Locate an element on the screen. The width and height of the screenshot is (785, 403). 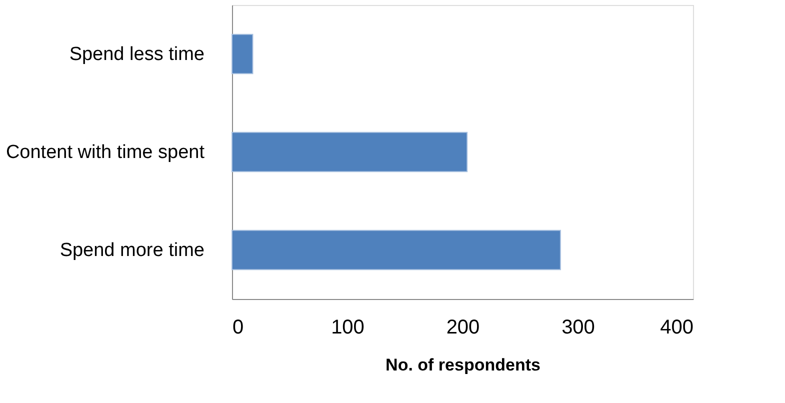
y-tick-label: Spend more time is located at coordinates (132, 250).